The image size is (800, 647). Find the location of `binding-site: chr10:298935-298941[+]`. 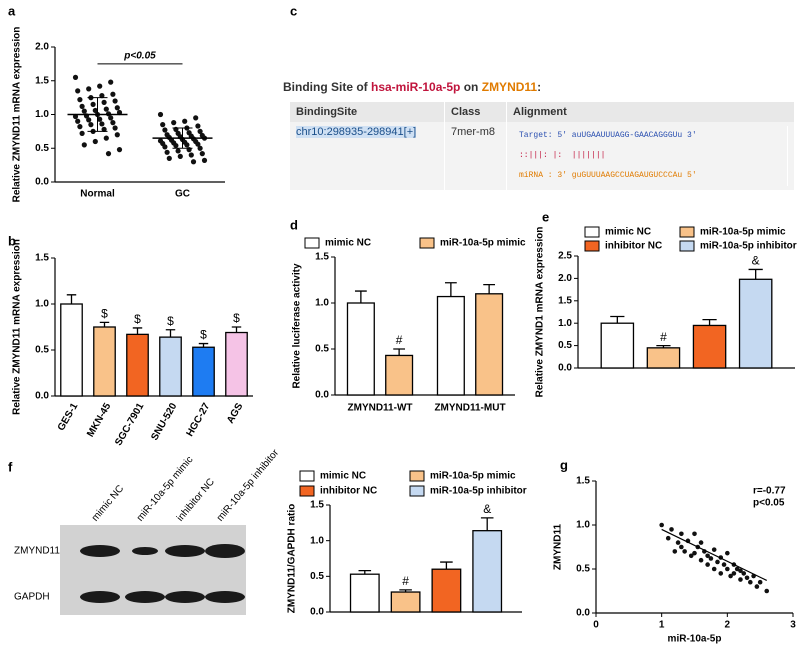

binding-site: chr10:298935-298941[+] is located at coordinates (356, 132).